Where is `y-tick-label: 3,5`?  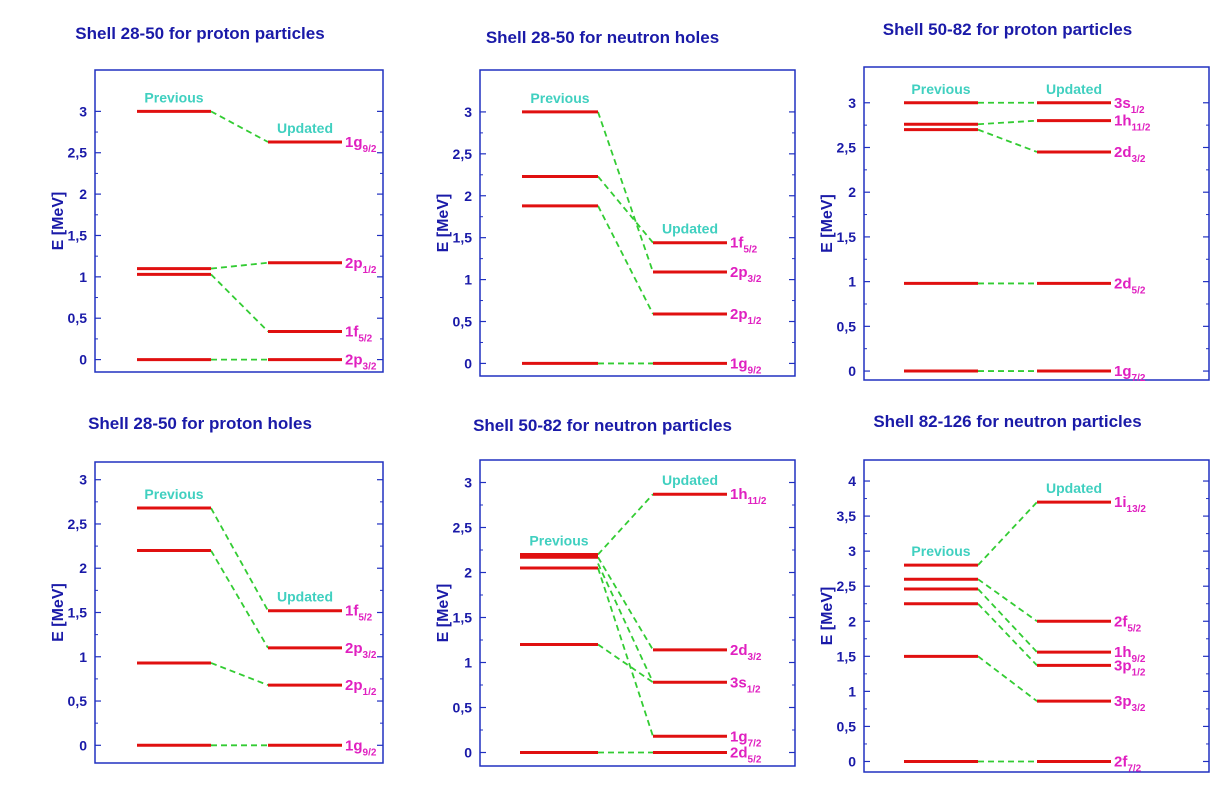 y-tick-label: 3,5 is located at coordinates (847, 516).